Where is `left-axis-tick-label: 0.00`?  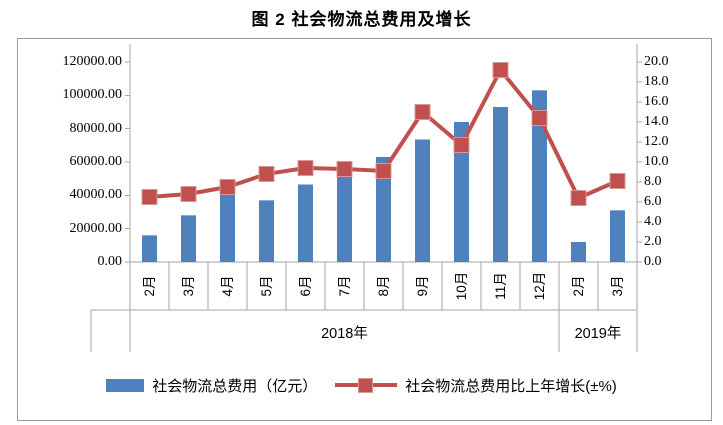 left-axis-tick-label: 0.00 is located at coordinates (110, 261).